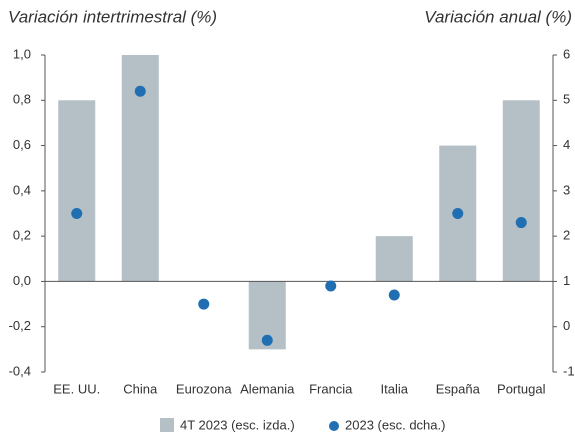  I want to click on legend-label: 4T 2023 (esc. izda.), so click(237, 424).